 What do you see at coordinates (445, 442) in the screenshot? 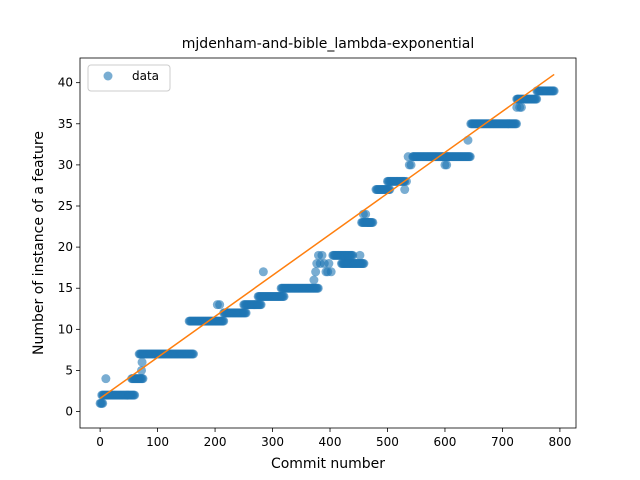
I see `x-tick-label: 600` at bounding box center [445, 442].